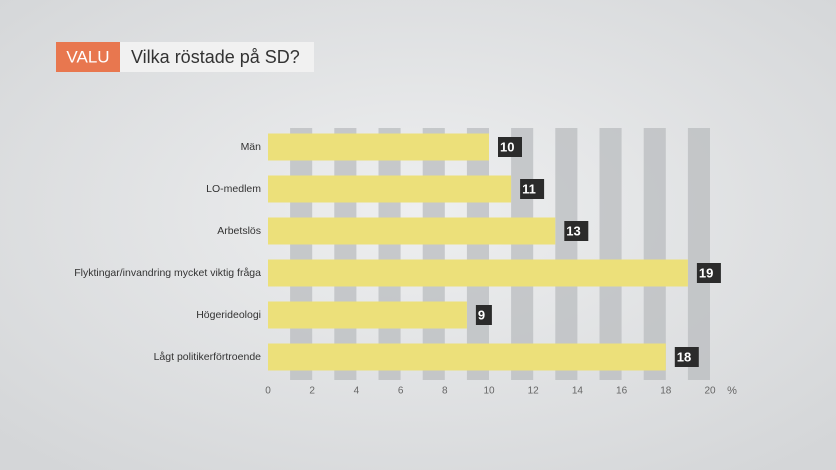 The width and height of the screenshot is (836, 470). Describe the element at coordinates (507, 146) in the screenshot. I see `value-label: 10` at that location.